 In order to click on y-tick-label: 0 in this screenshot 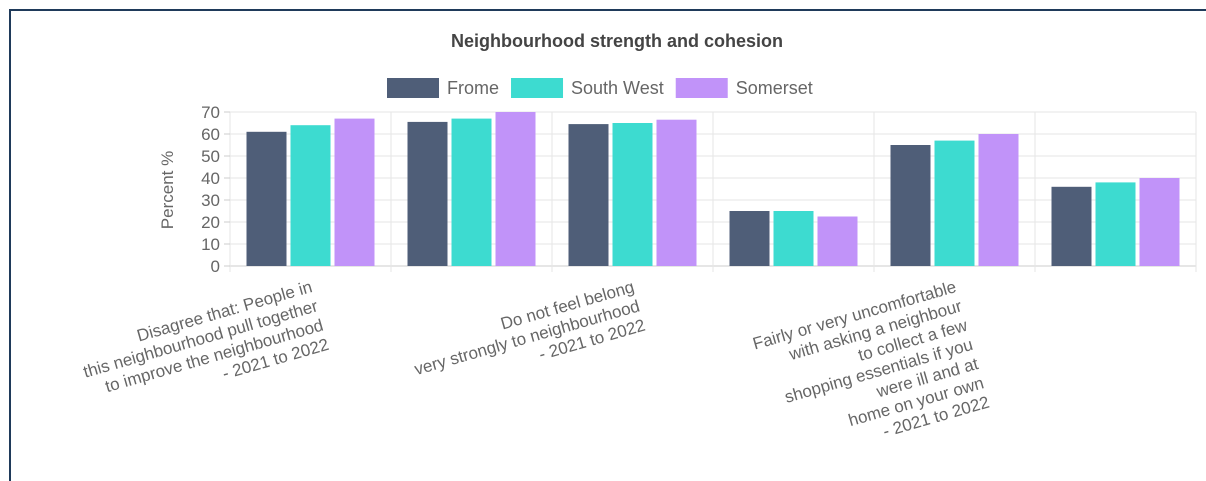, I will do `click(215, 266)`.